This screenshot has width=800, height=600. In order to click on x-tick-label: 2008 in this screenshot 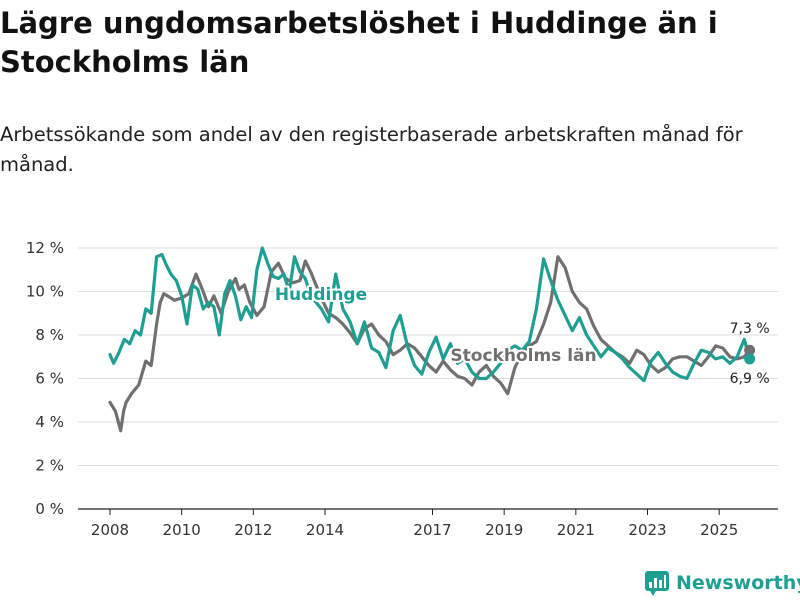, I will do `click(110, 530)`.